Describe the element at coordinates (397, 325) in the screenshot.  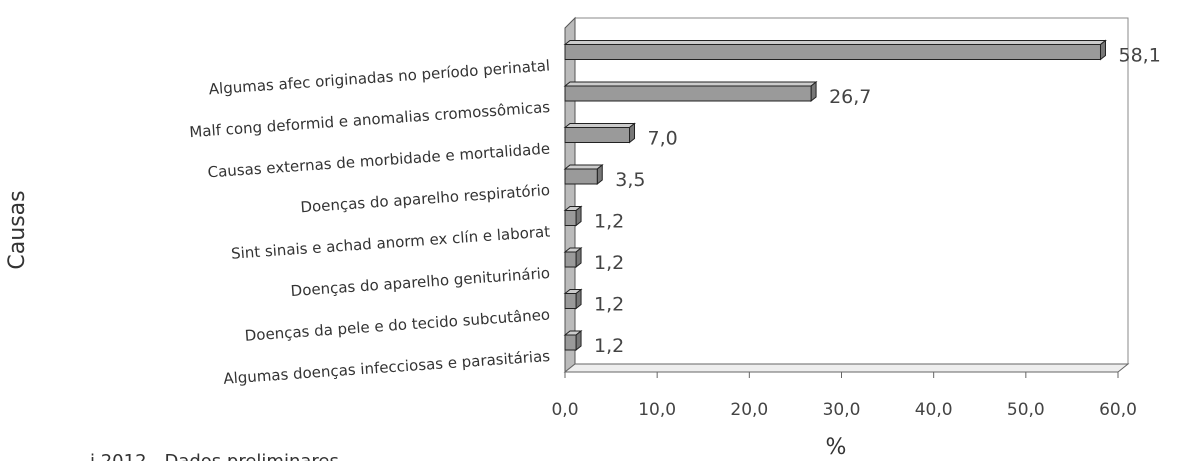
I see `y-tick-label: Doenças da pele e do tecido subcutâneo` at that location.